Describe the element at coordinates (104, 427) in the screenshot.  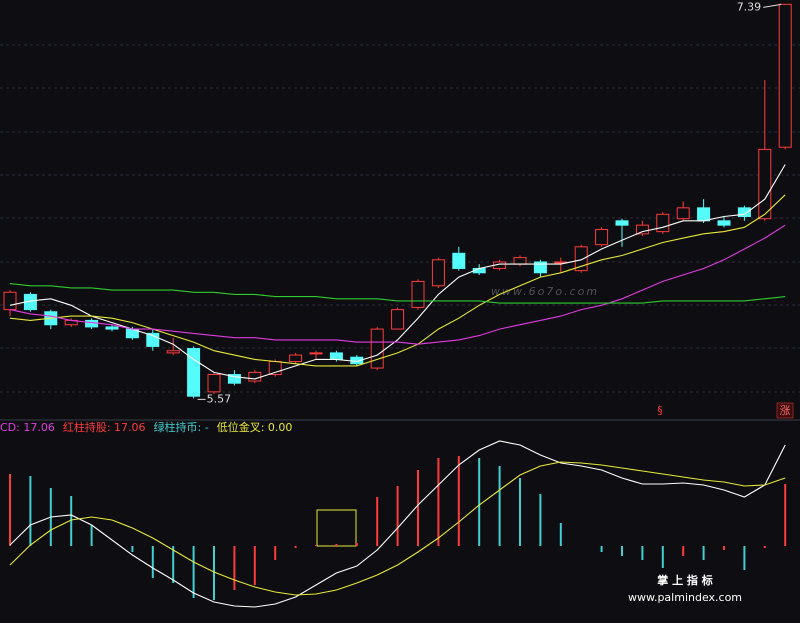
I see `legend-entry: 红柱持股: 17.06` at that location.